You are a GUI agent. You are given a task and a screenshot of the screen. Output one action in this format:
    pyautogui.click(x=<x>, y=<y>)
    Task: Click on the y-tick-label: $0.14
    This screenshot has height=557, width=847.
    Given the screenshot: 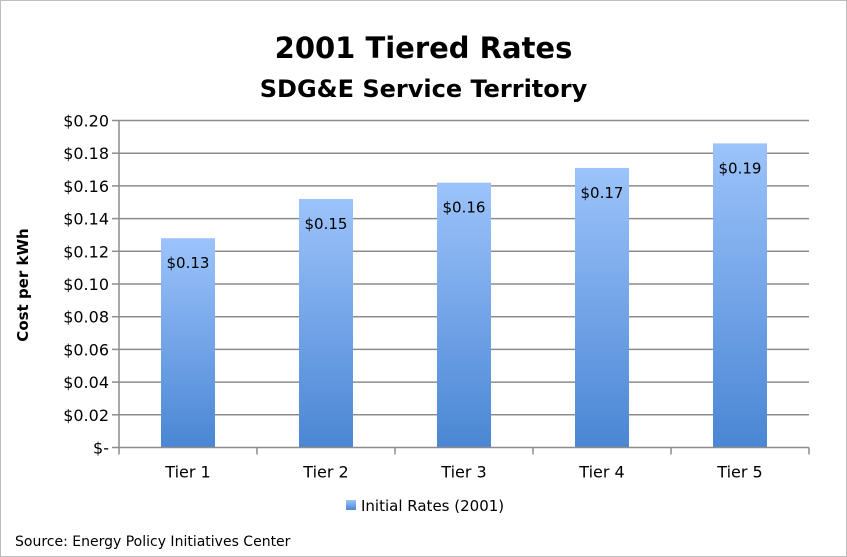 What is the action you would take?
    pyautogui.click(x=86, y=219)
    